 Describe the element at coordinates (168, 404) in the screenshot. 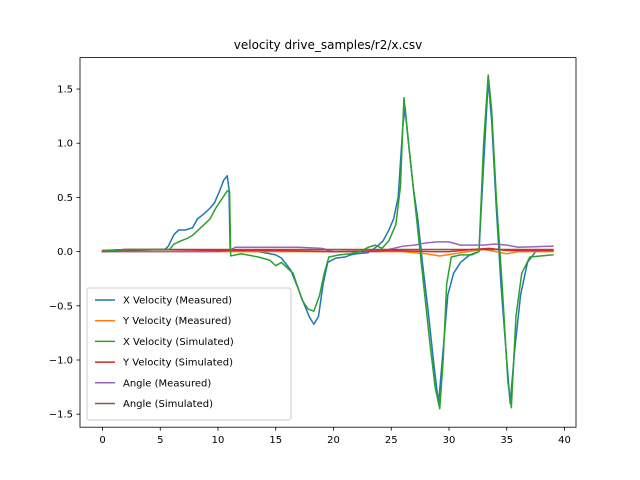

I see `legend-entry-label: Angle (Simulated)` at that location.